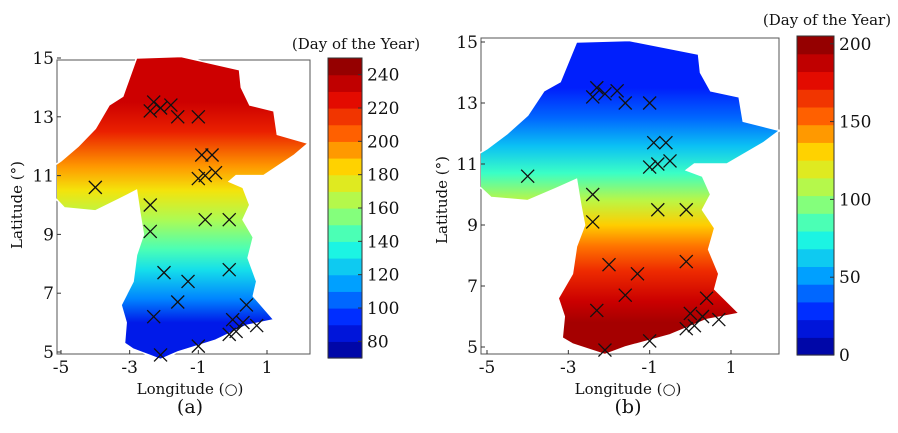 The height and width of the screenshot is (433, 898). What do you see at coordinates (378, 342) in the screenshot?
I see `colorbar-tick-label: 80` at bounding box center [378, 342].